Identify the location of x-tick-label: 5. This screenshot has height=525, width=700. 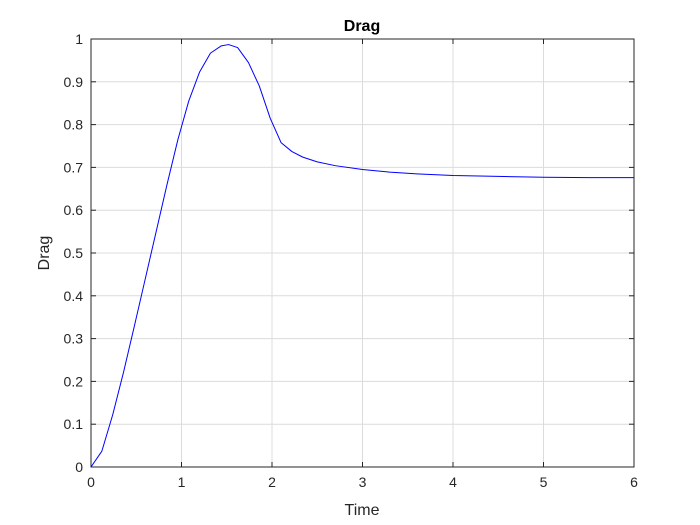
(544, 482).